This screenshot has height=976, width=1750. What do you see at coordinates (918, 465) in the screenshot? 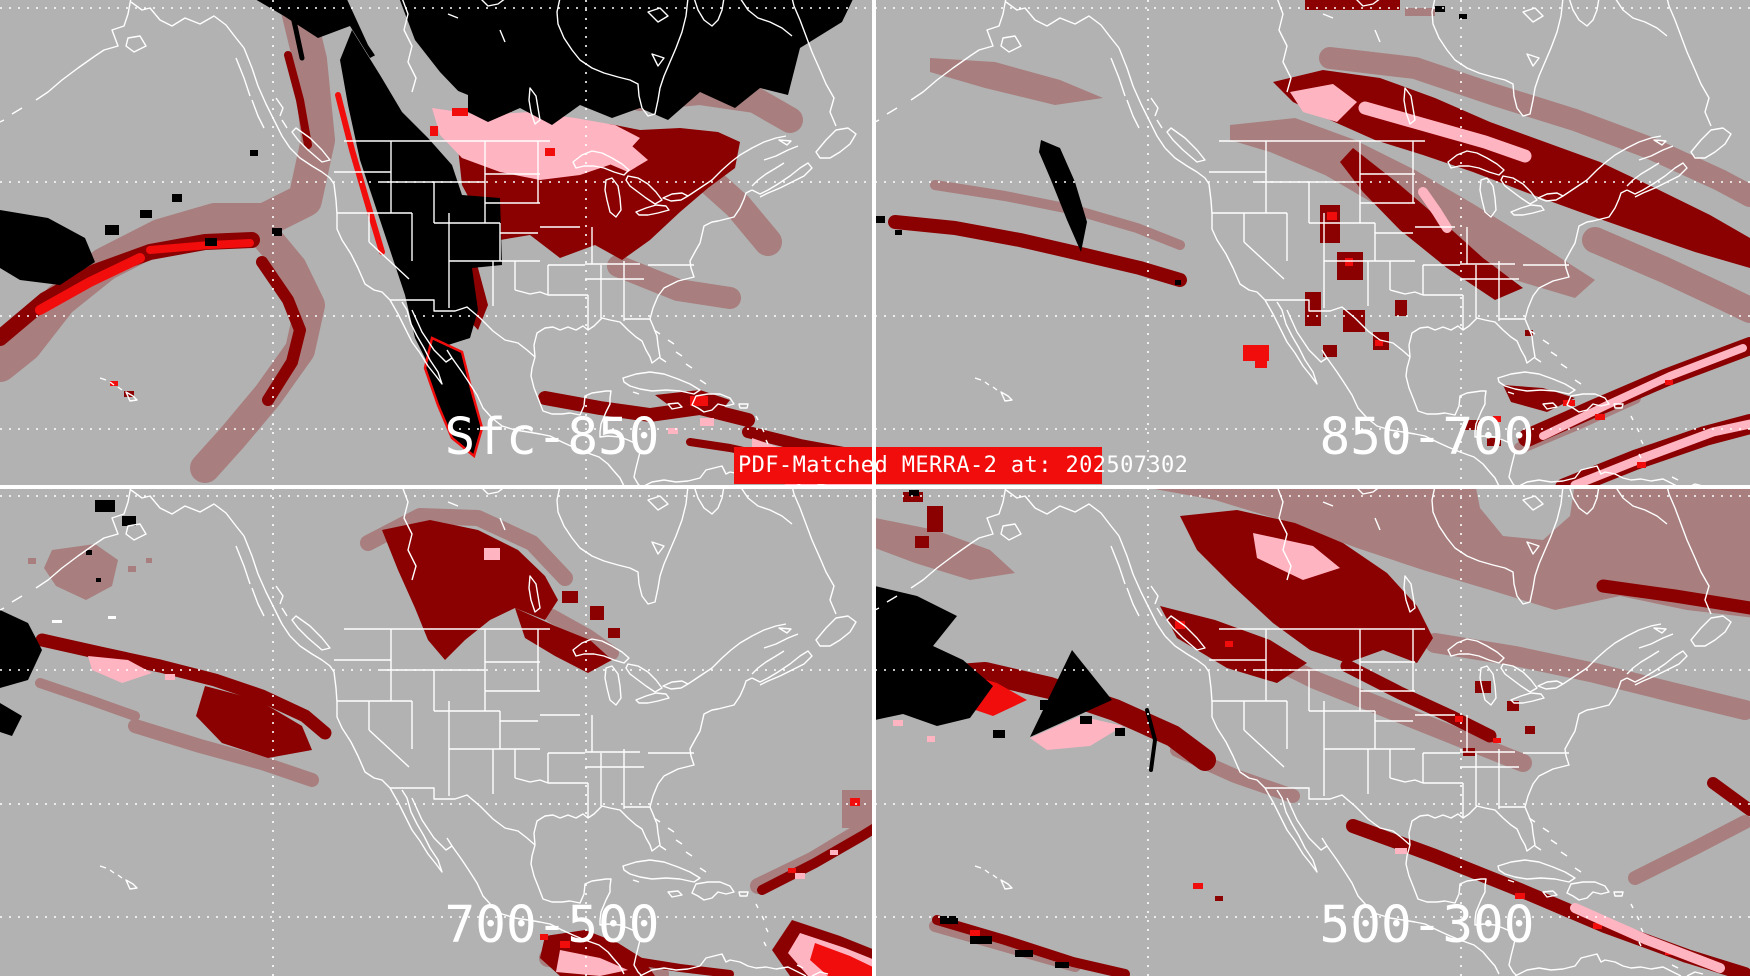
I see `timestamp-banner` at bounding box center [918, 465].